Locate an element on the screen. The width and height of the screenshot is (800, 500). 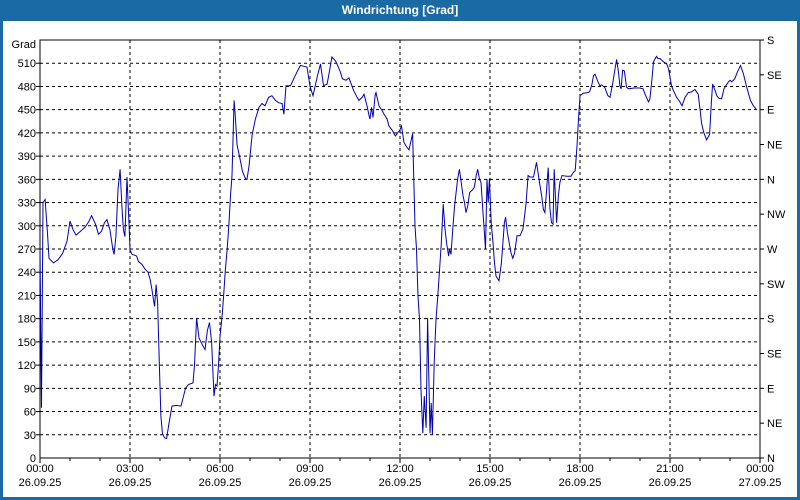
y-tick-label: 90 is located at coordinates (30, 389).